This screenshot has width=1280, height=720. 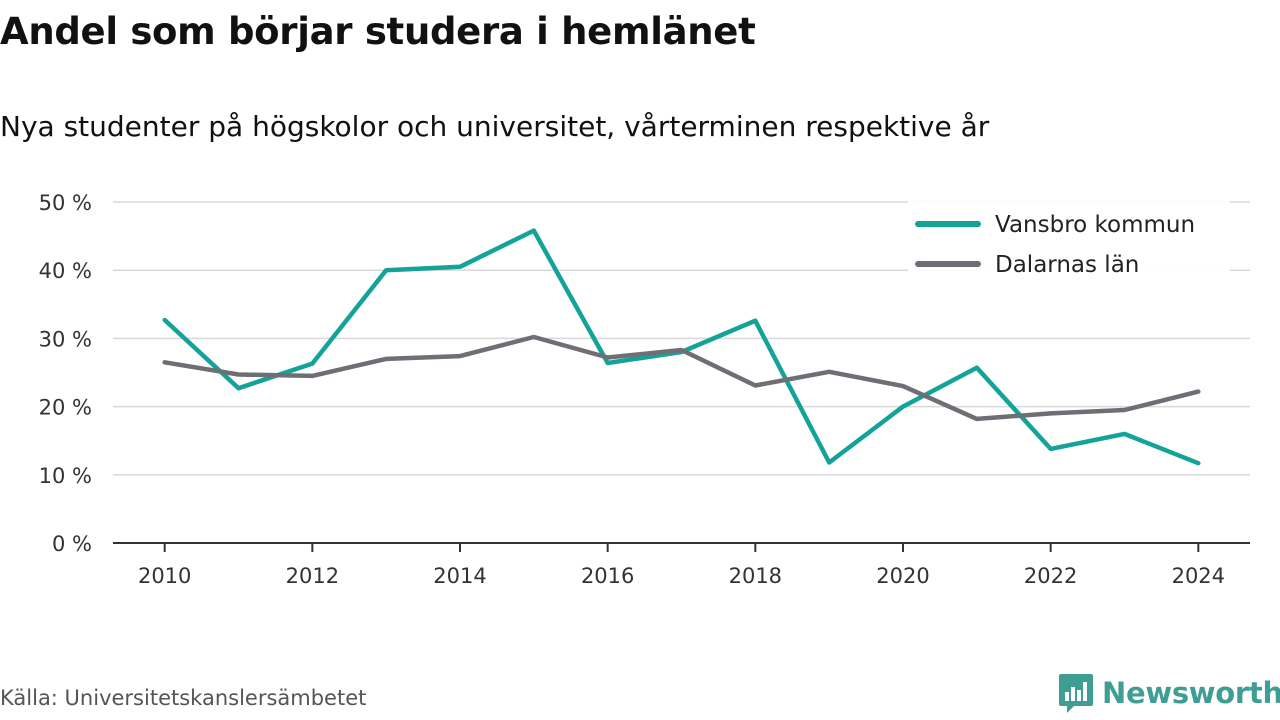 I want to click on brand-logo: Newsworthy, so click(x=1169, y=693).